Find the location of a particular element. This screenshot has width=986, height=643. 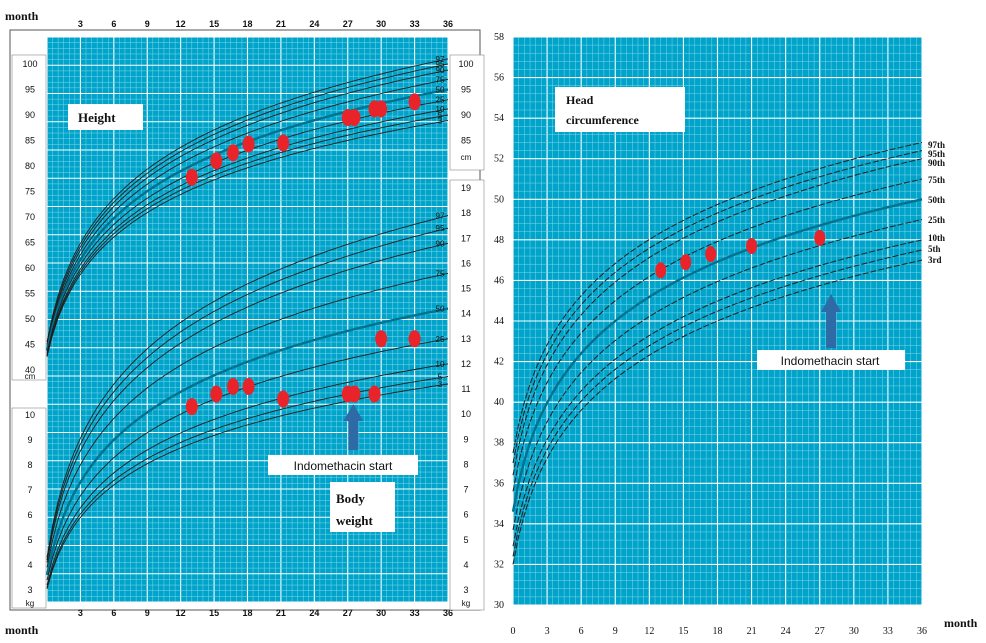

percentile-label: 3rd is located at coordinates (935, 260).